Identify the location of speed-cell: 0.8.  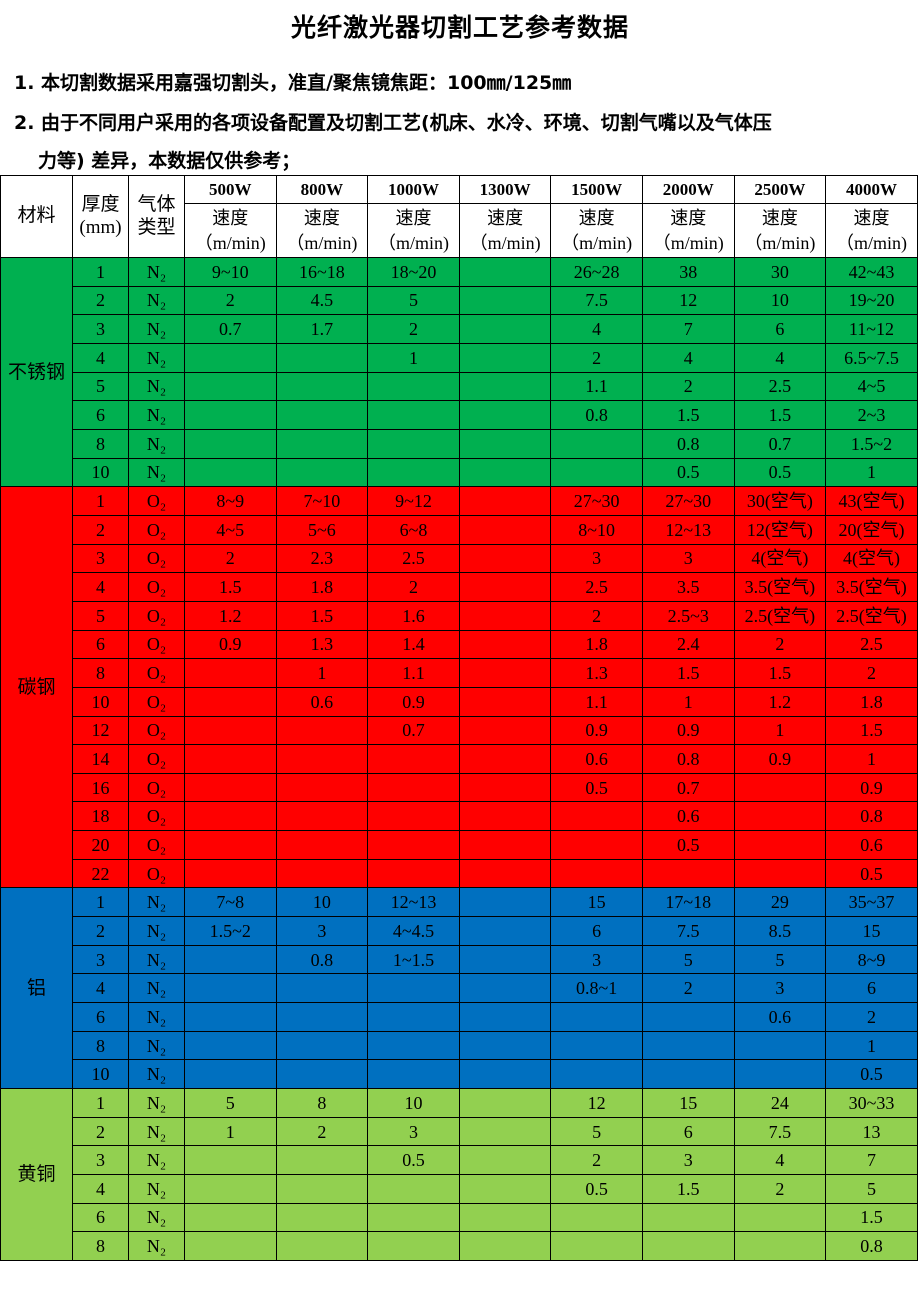
(871, 1246).